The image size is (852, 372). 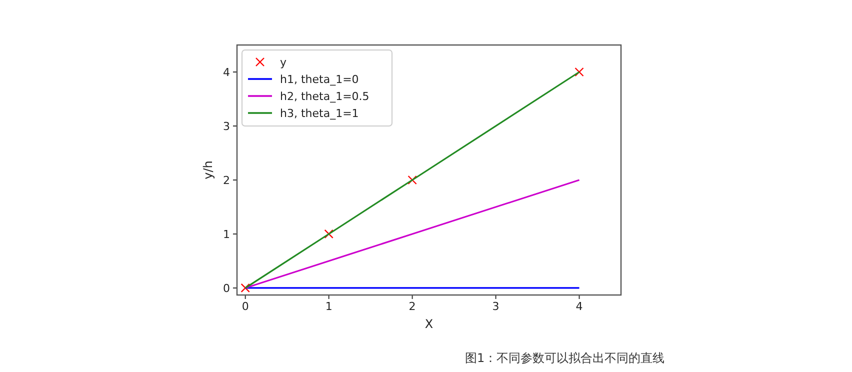 I want to click on y-tick-label: 4, so click(x=226, y=72).